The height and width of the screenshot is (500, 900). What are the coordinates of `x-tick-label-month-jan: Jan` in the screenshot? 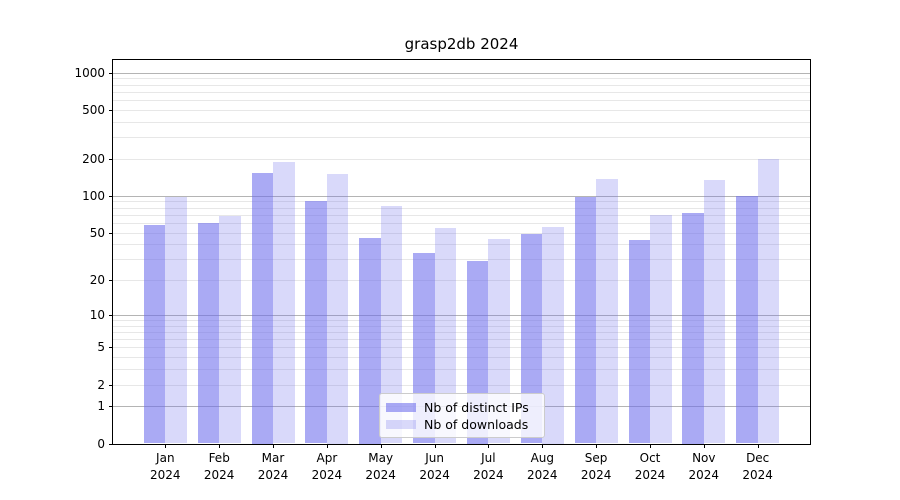 It's located at (165, 457).